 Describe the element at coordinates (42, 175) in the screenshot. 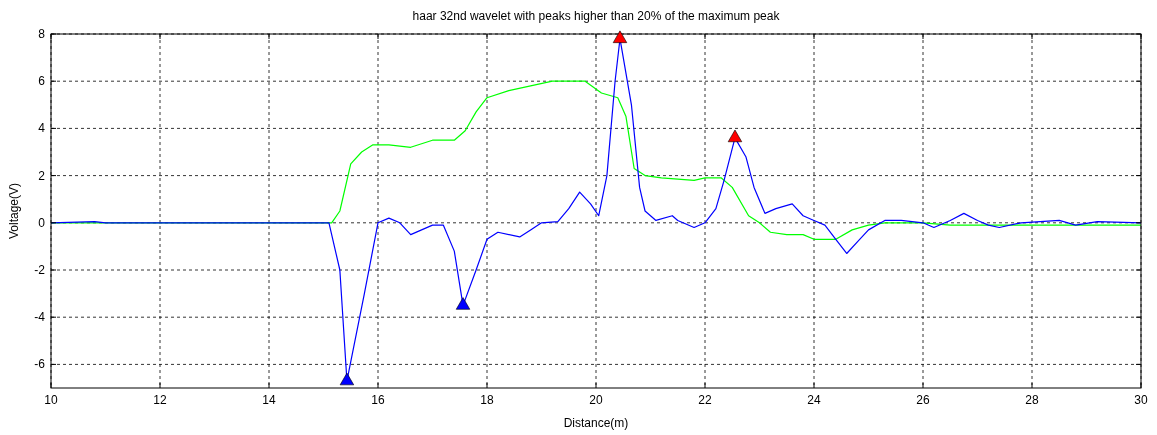

I see `y-tick-label: 2` at that location.